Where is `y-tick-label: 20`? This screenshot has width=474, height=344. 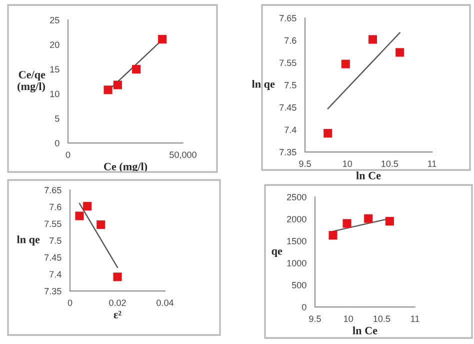 y-tick-label: 20 is located at coordinates (55, 45).